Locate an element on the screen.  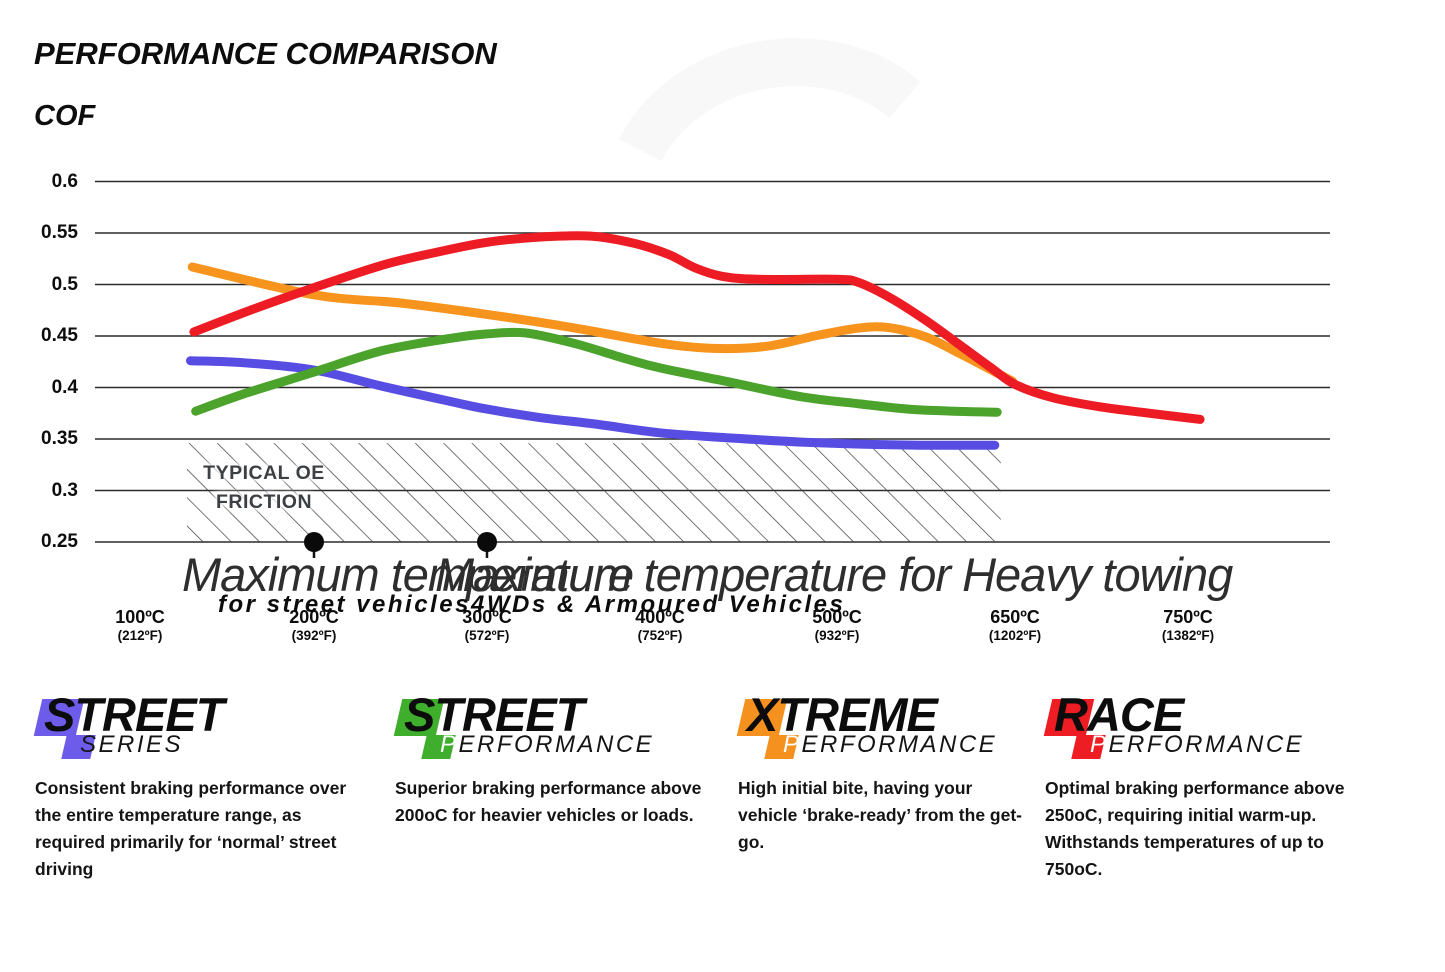
x-tick-celsius: 750ºC is located at coordinates (1188, 617).